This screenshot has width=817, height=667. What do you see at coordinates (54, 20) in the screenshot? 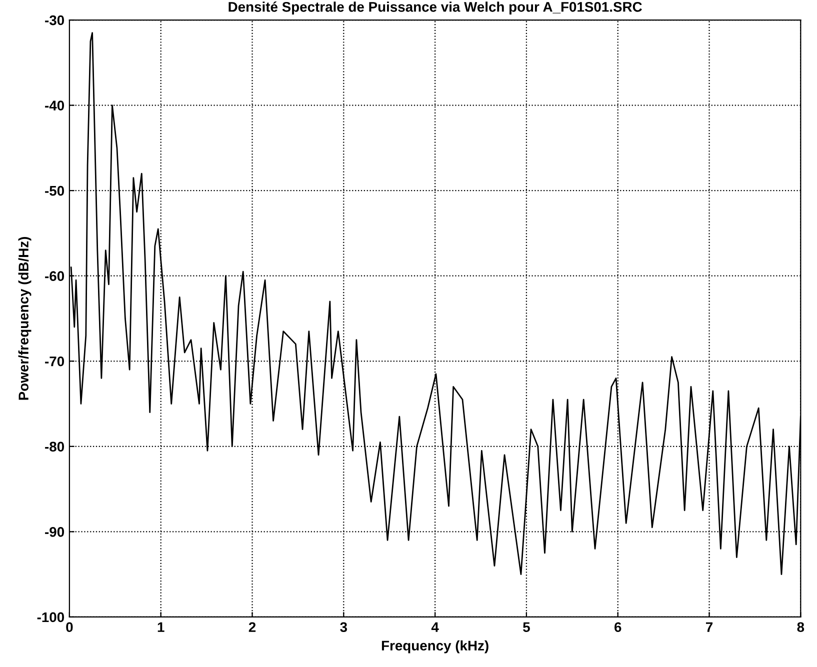
I see `y-tick-label: -30` at bounding box center [54, 20].